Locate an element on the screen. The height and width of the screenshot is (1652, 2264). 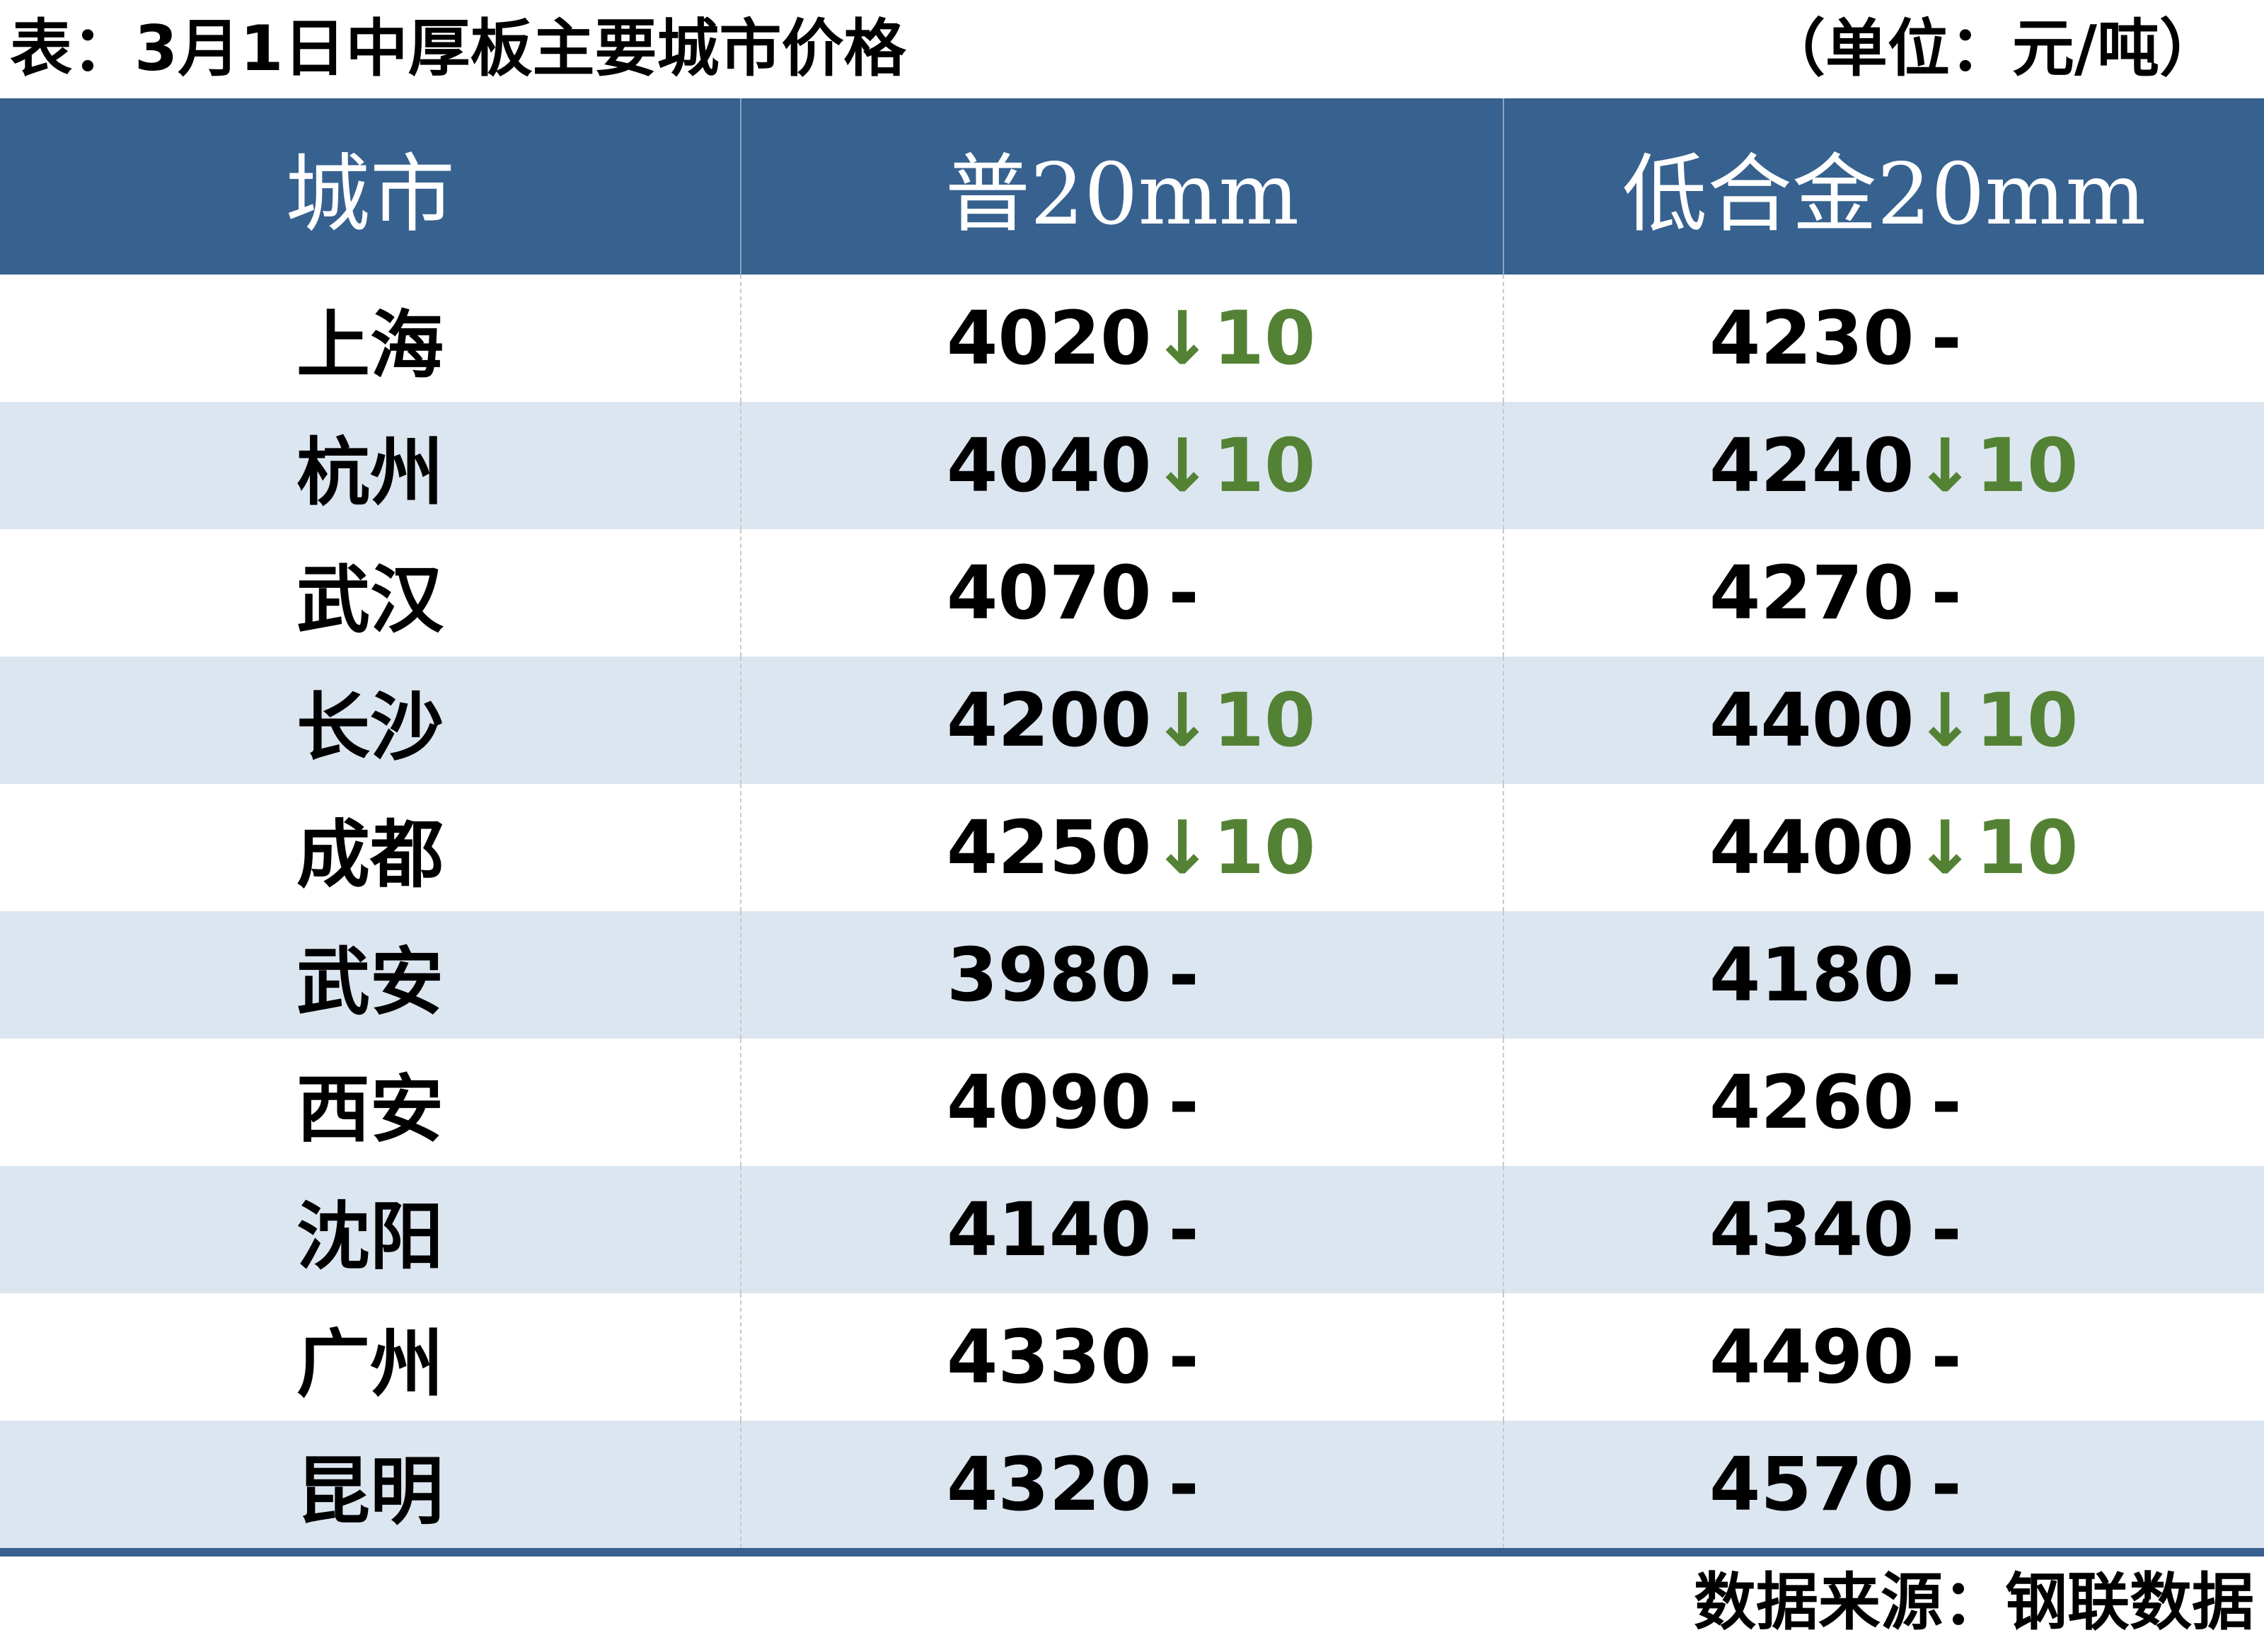
city-cell: 武安 is located at coordinates (370, 975).